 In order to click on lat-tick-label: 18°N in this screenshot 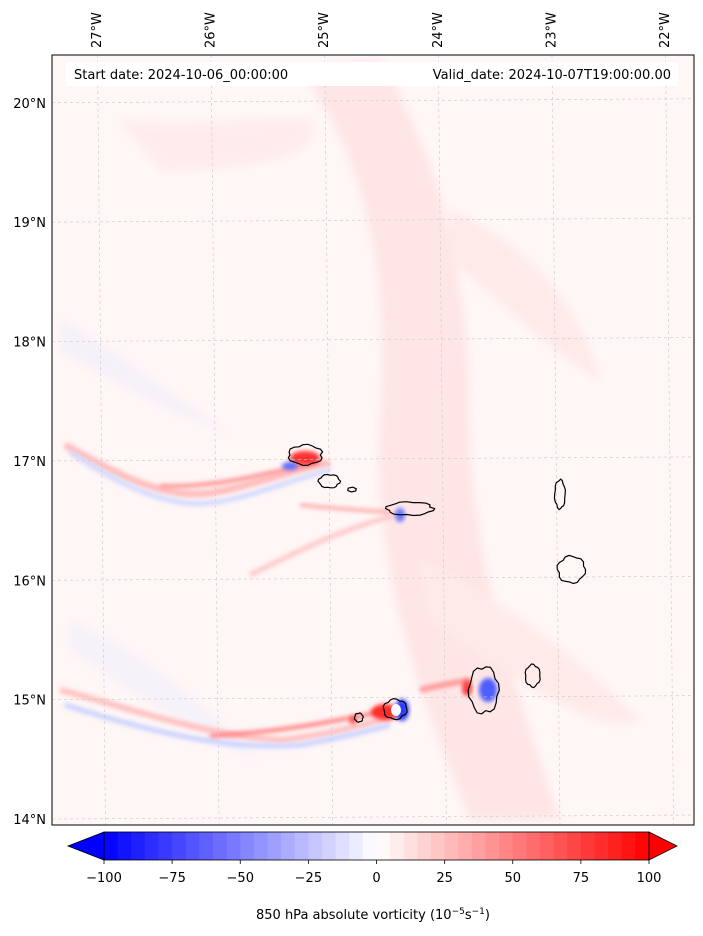, I will do `click(29, 343)`.